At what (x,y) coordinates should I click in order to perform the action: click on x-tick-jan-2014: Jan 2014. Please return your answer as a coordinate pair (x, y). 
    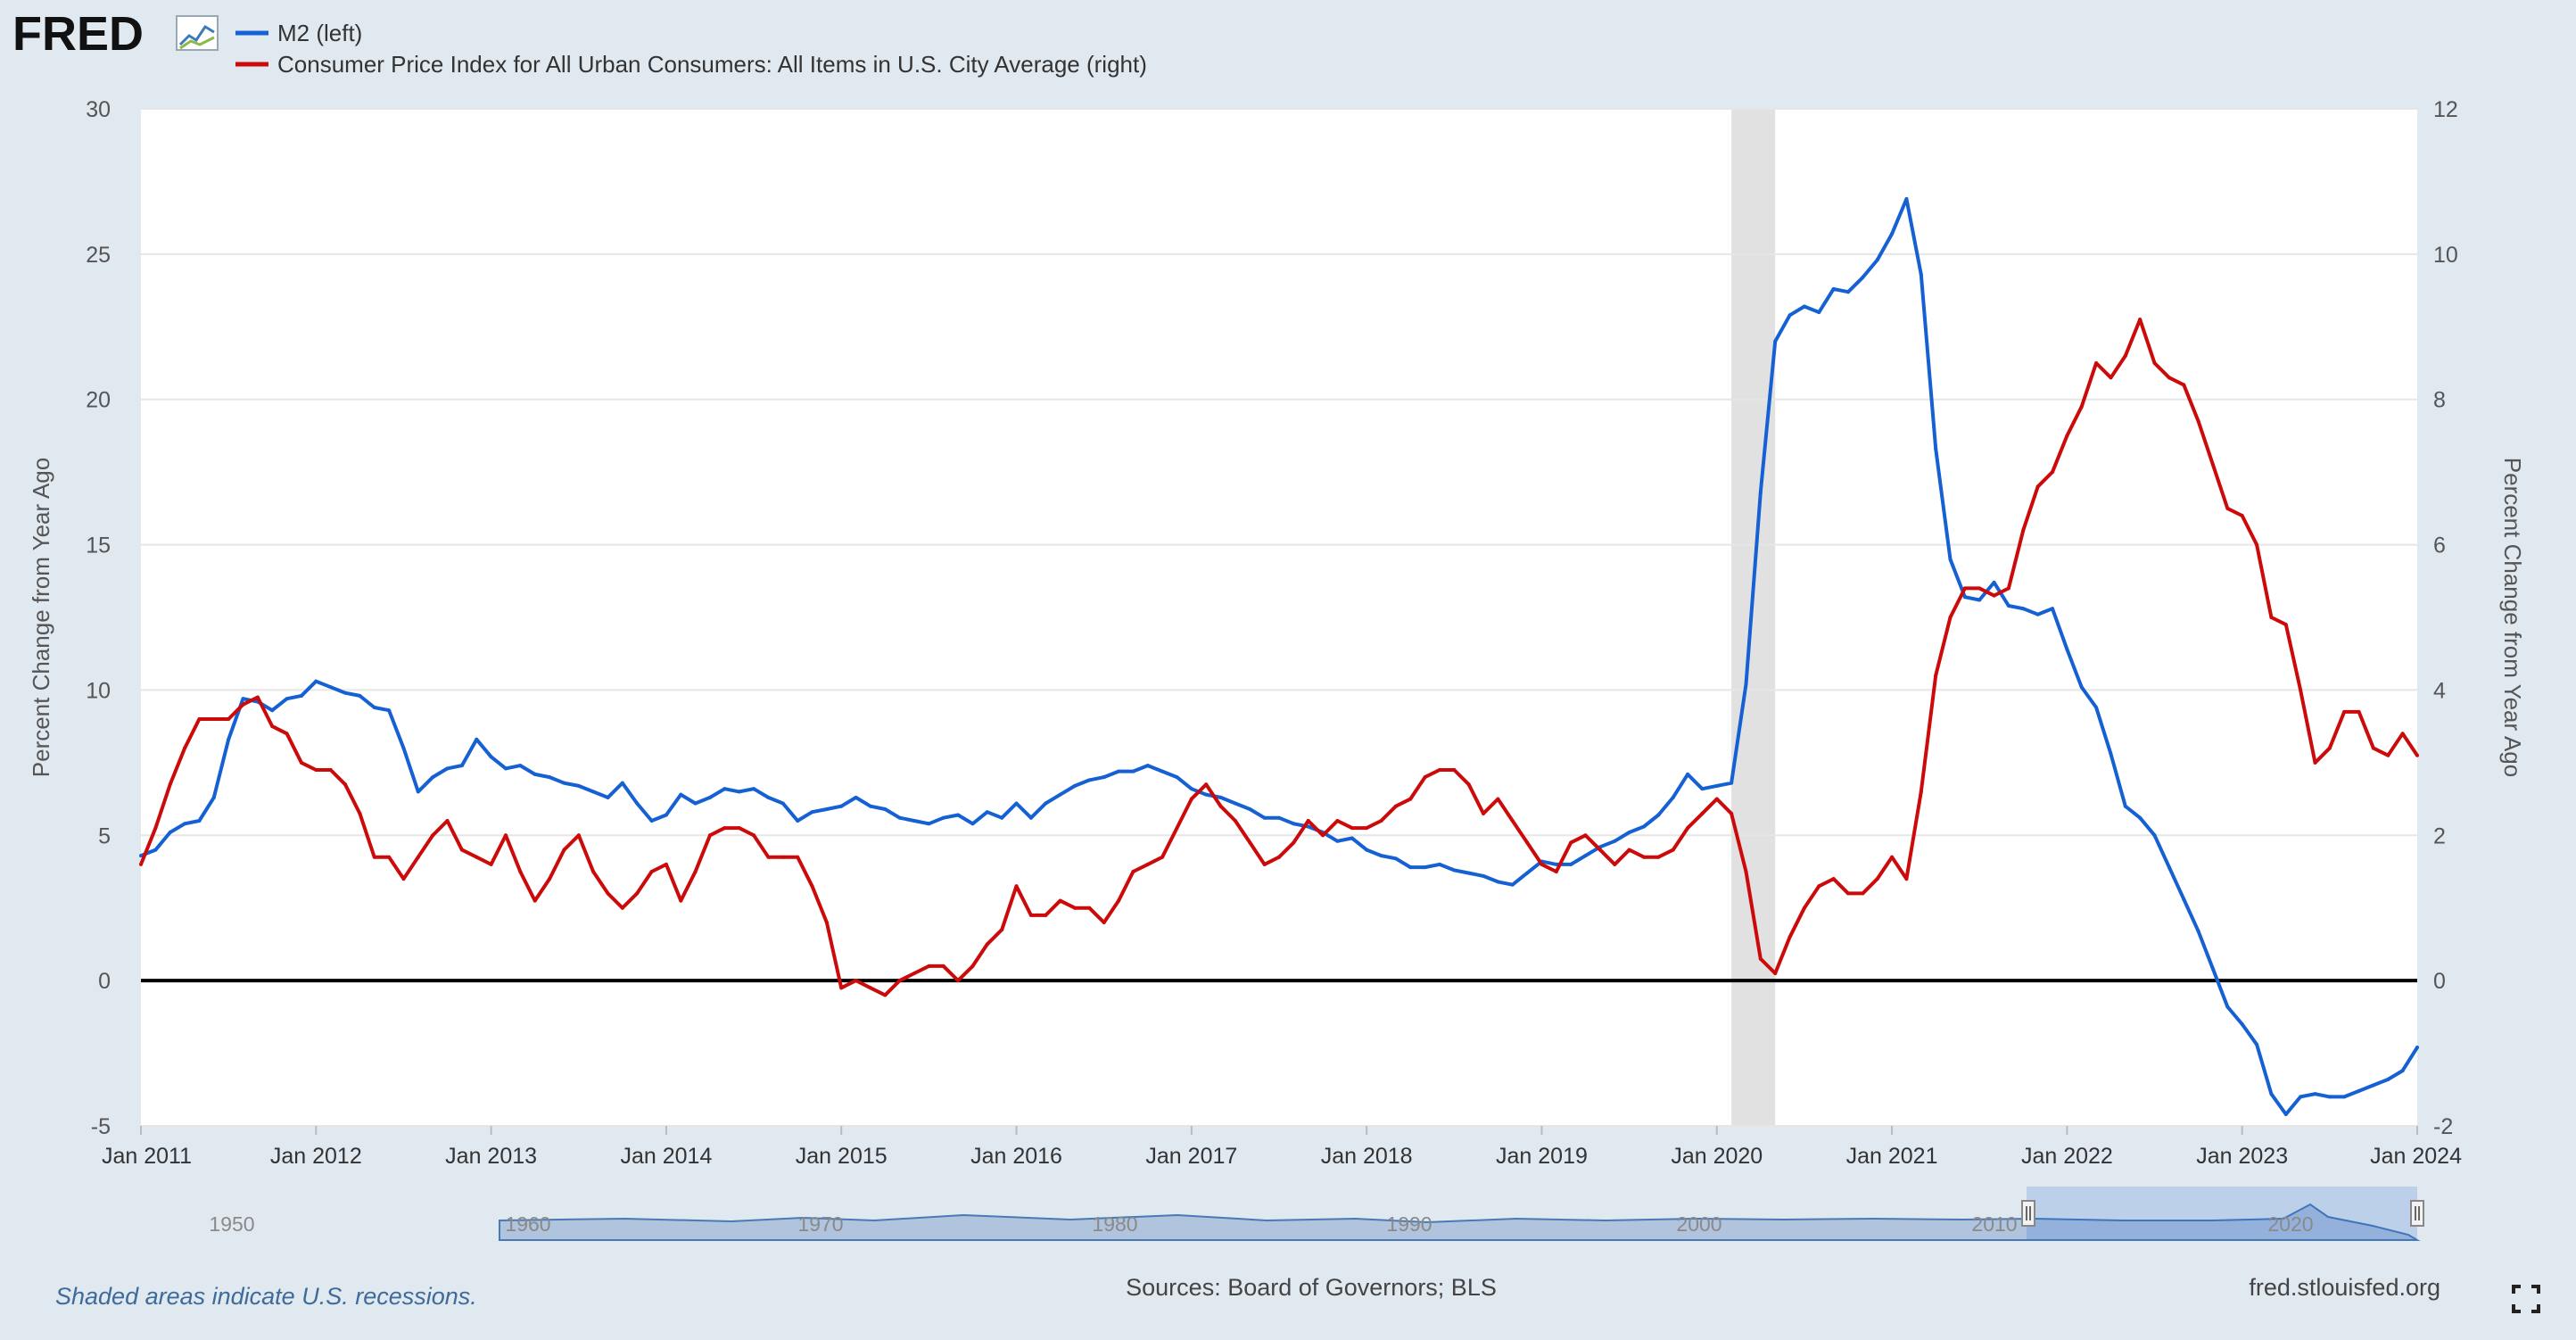
    Looking at the image, I should click on (666, 1156).